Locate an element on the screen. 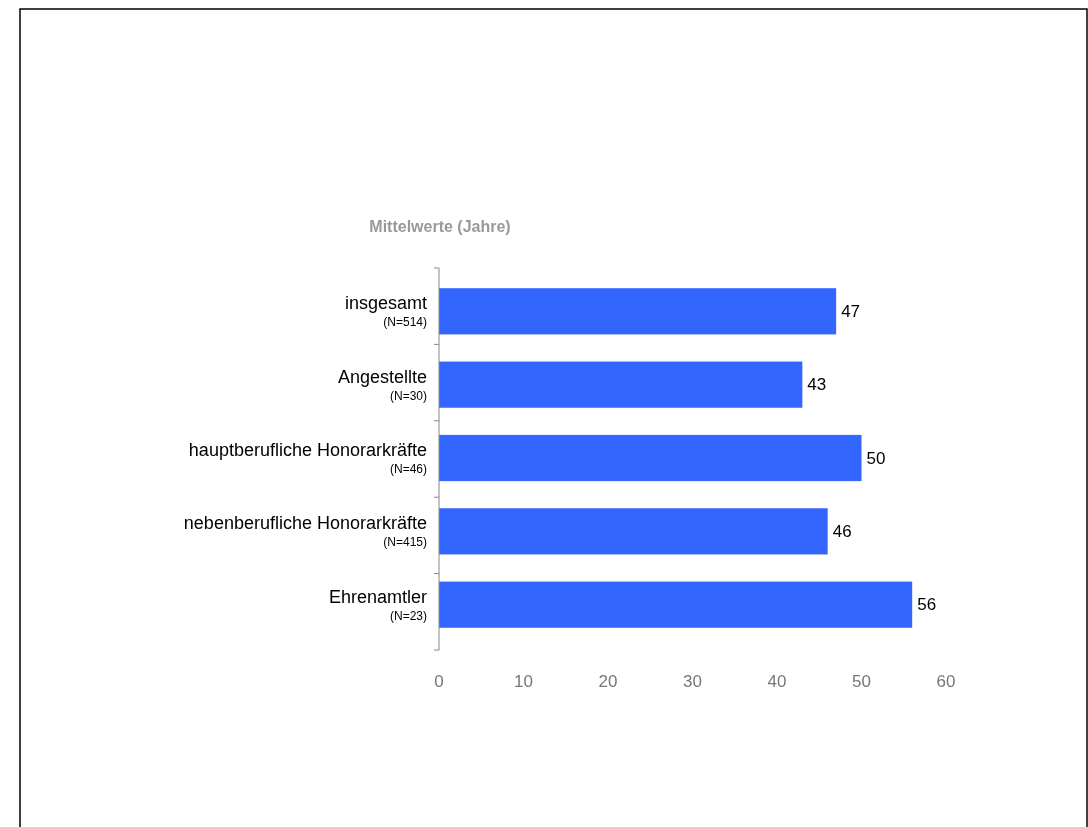 This screenshot has height=827, width=1088. y-tick-label: insgesamt (N=514) is located at coordinates (385, 311).